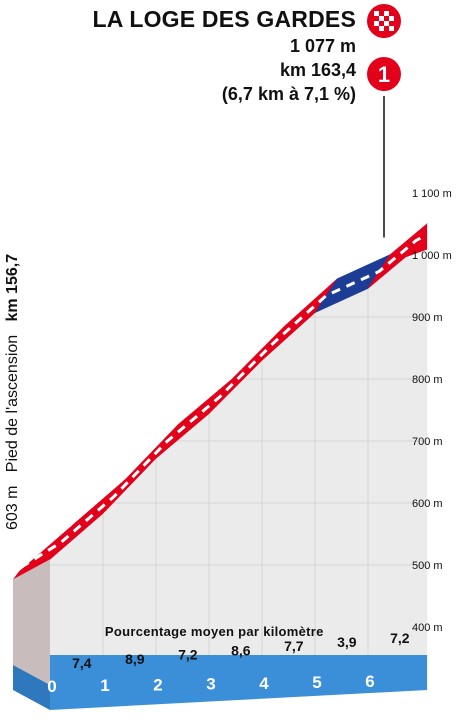 The height and width of the screenshot is (720, 456). Describe the element at coordinates (264, 683) in the screenshot. I see `x-tick-label: 4` at that location.